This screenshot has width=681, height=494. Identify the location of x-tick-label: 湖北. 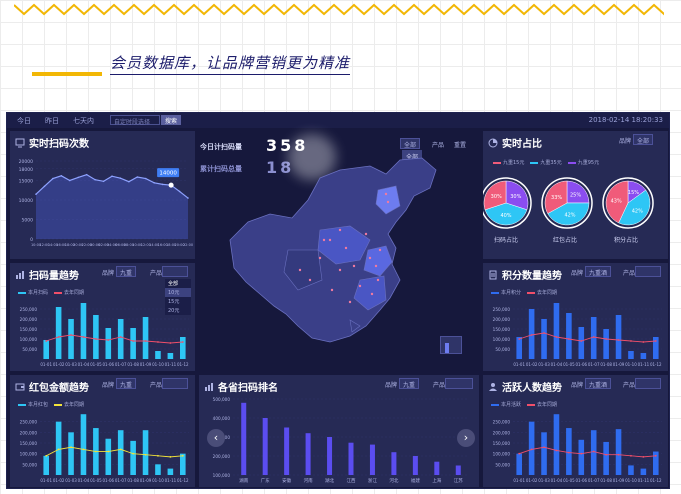
(329, 480).